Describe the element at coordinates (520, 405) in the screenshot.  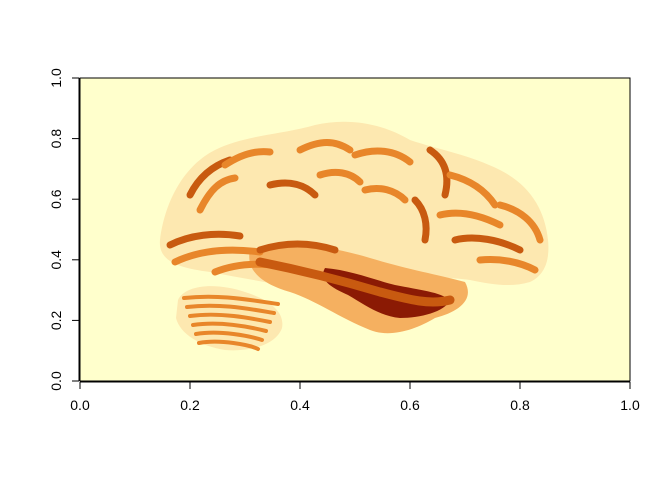
I see `x-tick-label: 0.8` at that location.